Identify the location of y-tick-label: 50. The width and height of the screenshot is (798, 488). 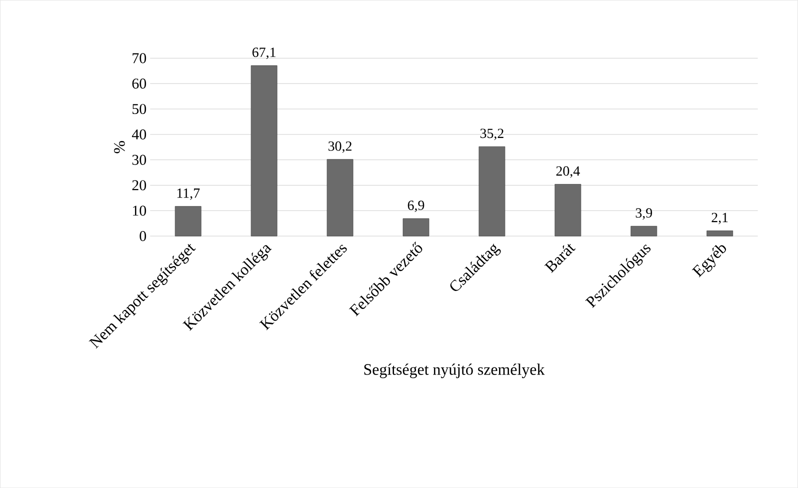
(139, 109).